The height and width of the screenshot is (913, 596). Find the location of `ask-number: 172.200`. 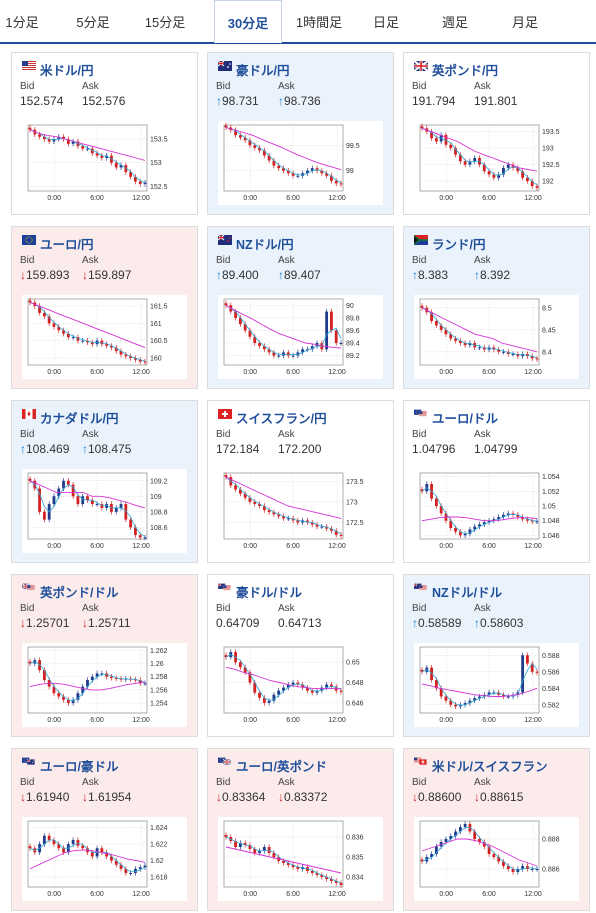

ask-number: 172.200 is located at coordinates (300, 449).